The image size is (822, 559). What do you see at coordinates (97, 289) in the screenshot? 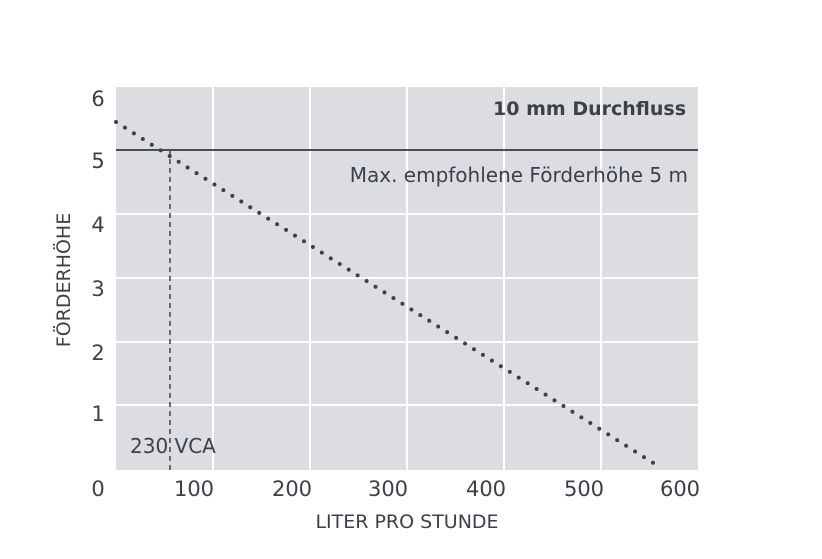
I see `svg-text: 3` at bounding box center [97, 289].